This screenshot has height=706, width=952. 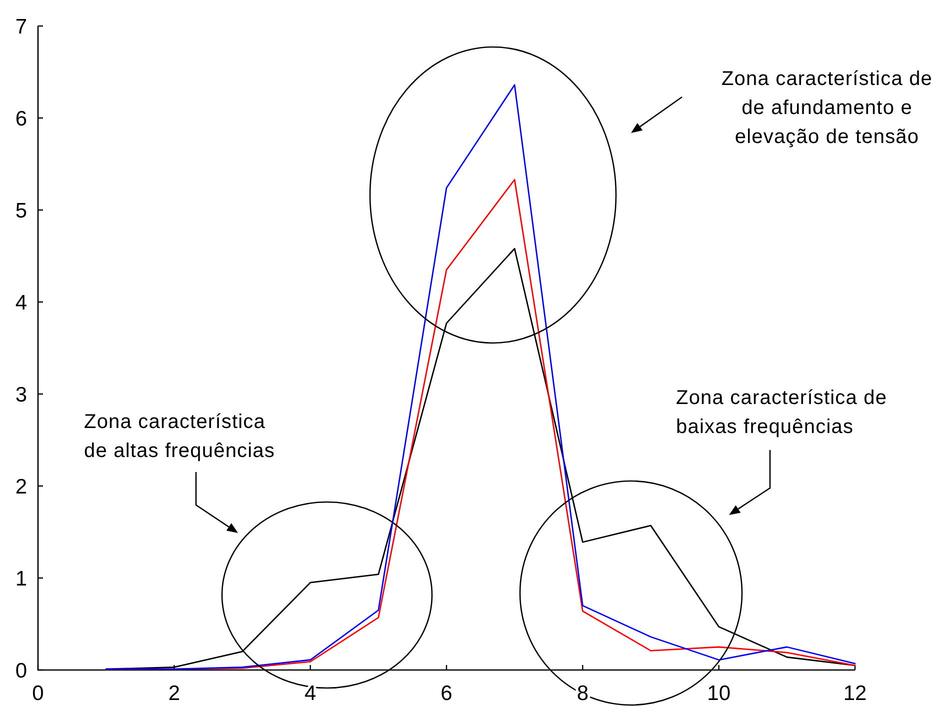 What do you see at coordinates (719, 693) in the screenshot?
I see `x-tick-label: 10` at bounding box center [719, 693].